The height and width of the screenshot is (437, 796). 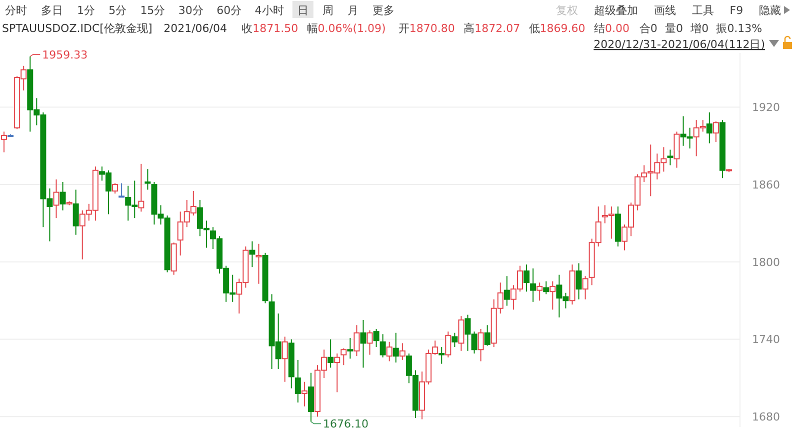 I want to click on text: 合0, so click(x=648, y=28).